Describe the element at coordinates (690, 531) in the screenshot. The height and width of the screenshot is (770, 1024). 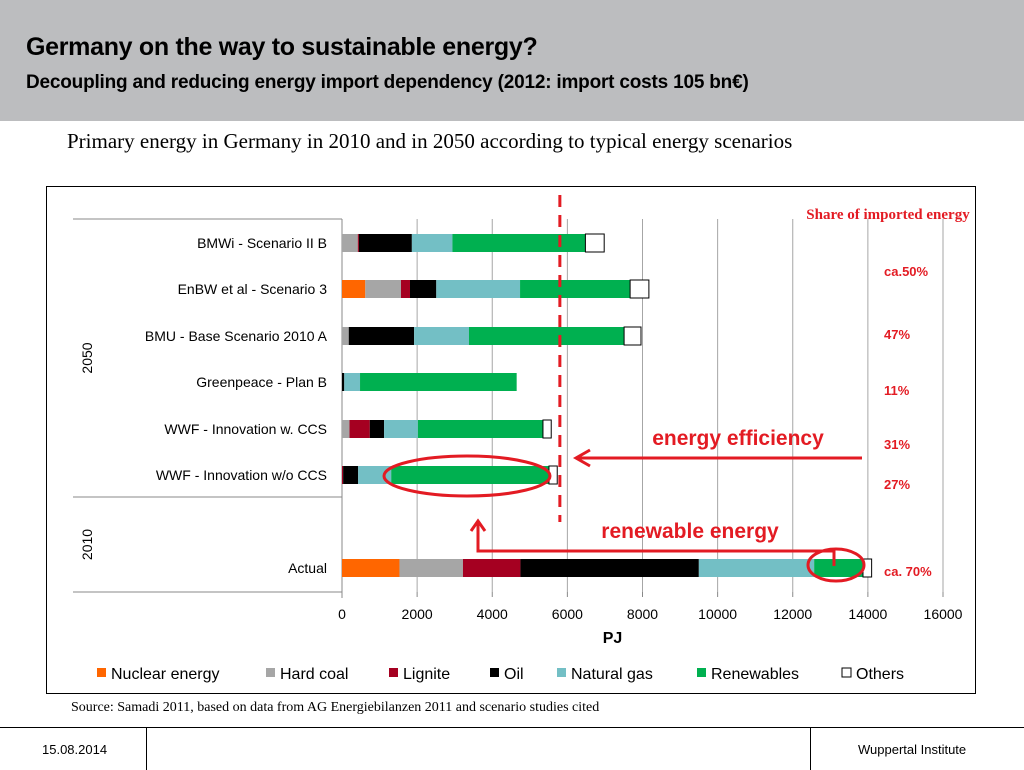
I see `renewable-energy-label: renewable energy` at that location.